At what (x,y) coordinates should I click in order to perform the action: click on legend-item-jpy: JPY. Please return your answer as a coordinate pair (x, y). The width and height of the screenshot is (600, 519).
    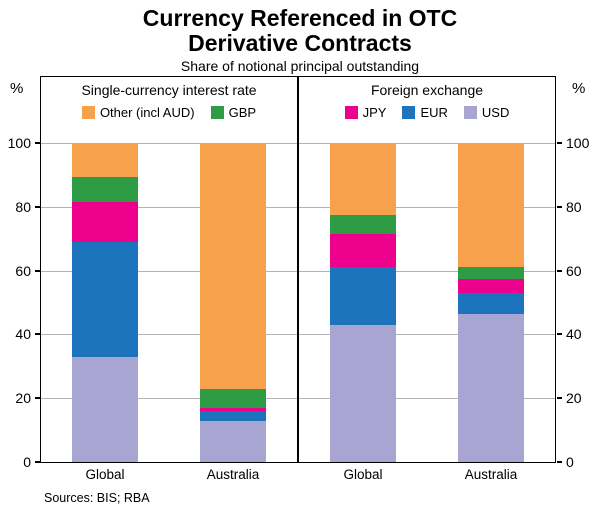
    Looking at the image, I should click on (365, 112).